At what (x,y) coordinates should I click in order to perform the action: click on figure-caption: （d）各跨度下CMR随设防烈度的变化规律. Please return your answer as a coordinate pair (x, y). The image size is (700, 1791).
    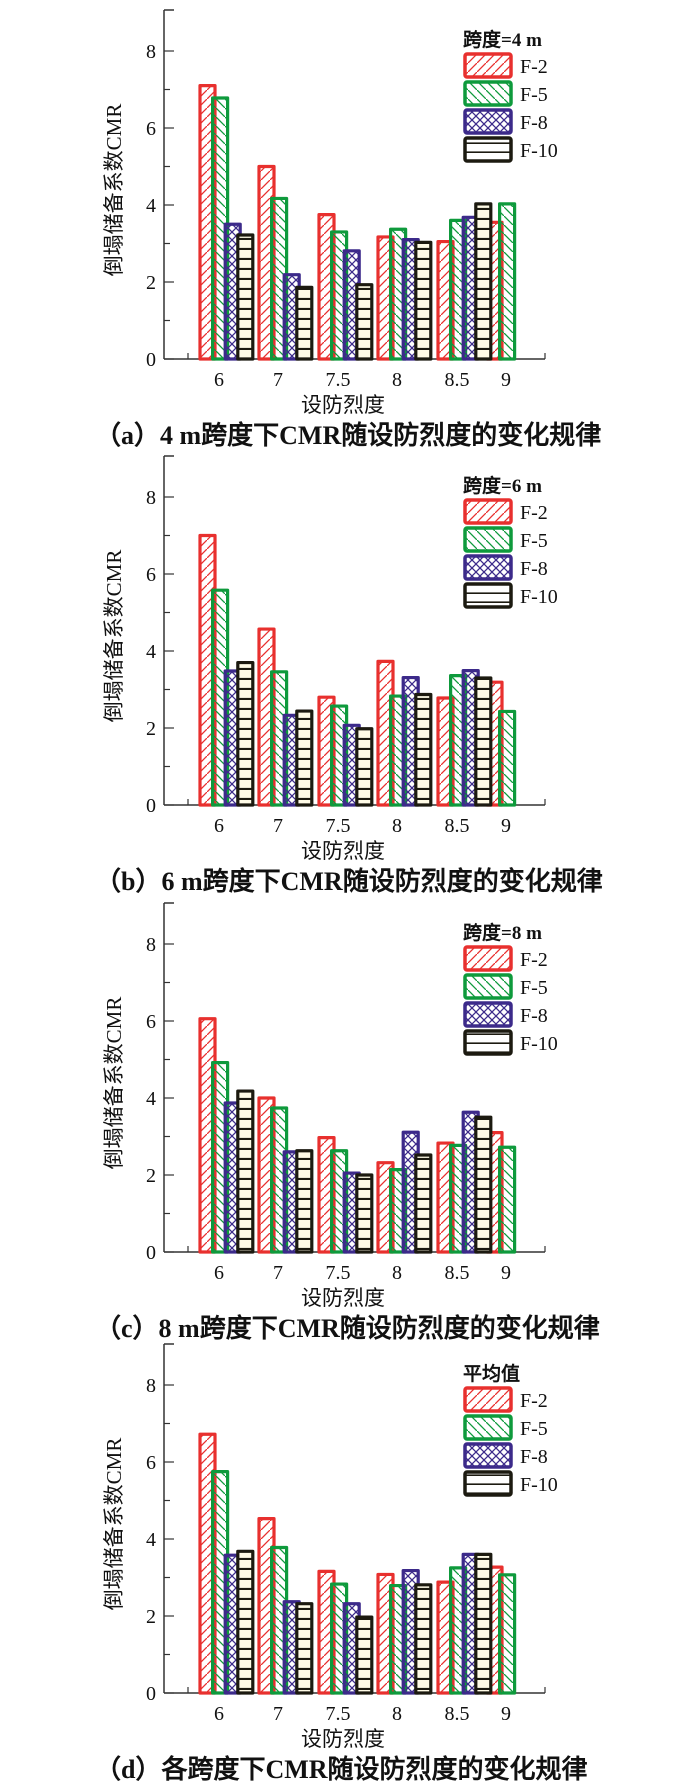
    Looking at the image, I should click on (341, 1769).